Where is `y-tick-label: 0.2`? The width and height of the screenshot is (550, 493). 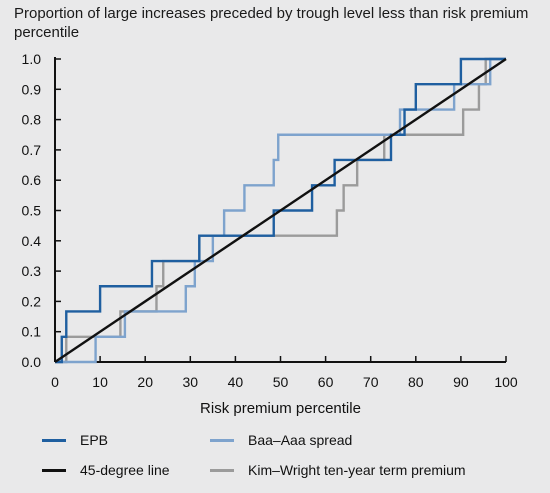
y-tick-label: 0.2 is located at coordinates (32, 301).